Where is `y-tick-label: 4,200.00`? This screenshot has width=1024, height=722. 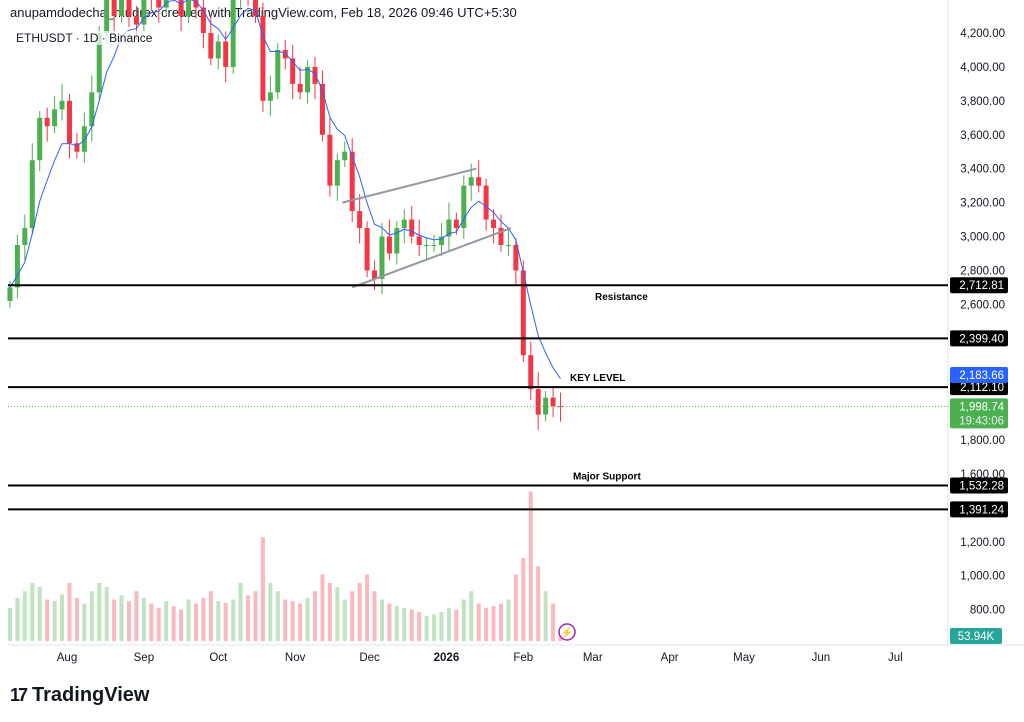
y-tick-label: 4,200.00 is located at coordinates (982, 34).